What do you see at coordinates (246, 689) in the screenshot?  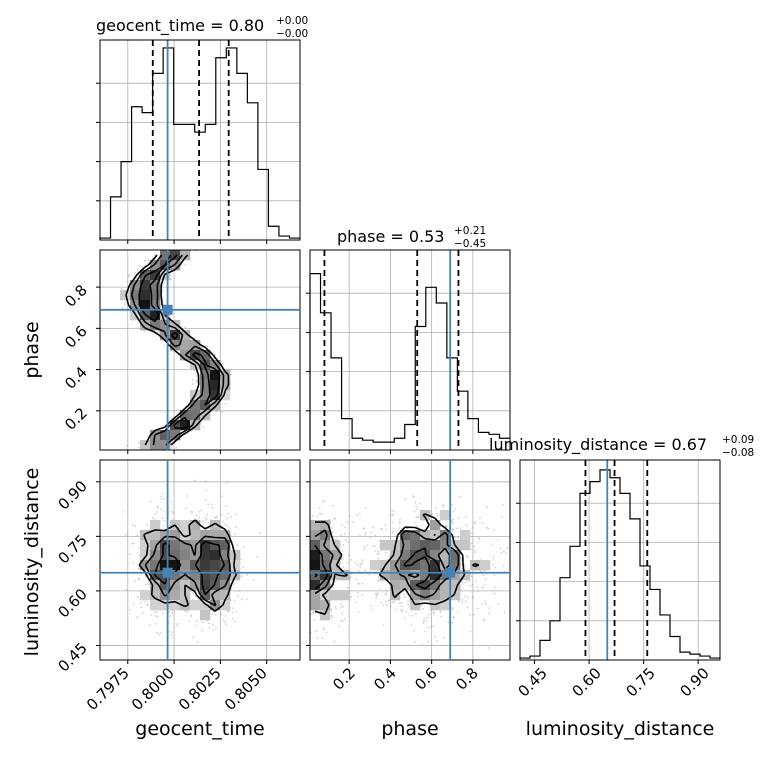 I see `xtick-geocent-time-3: 0.8050` at bounding box center [246, 689].